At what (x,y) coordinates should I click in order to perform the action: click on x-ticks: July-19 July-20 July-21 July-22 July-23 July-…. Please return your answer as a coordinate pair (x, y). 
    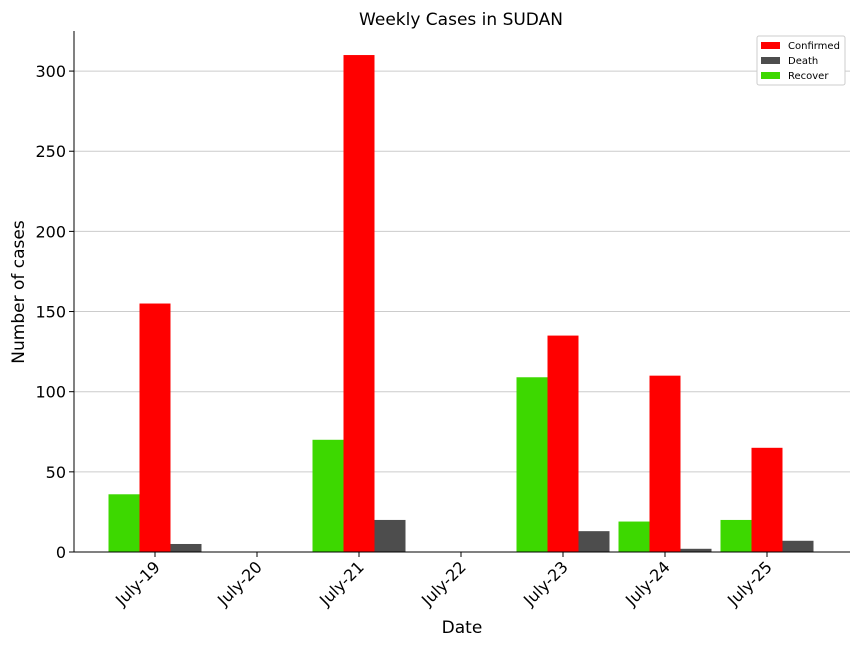
    Looking at the image, I should click on (443, 581).